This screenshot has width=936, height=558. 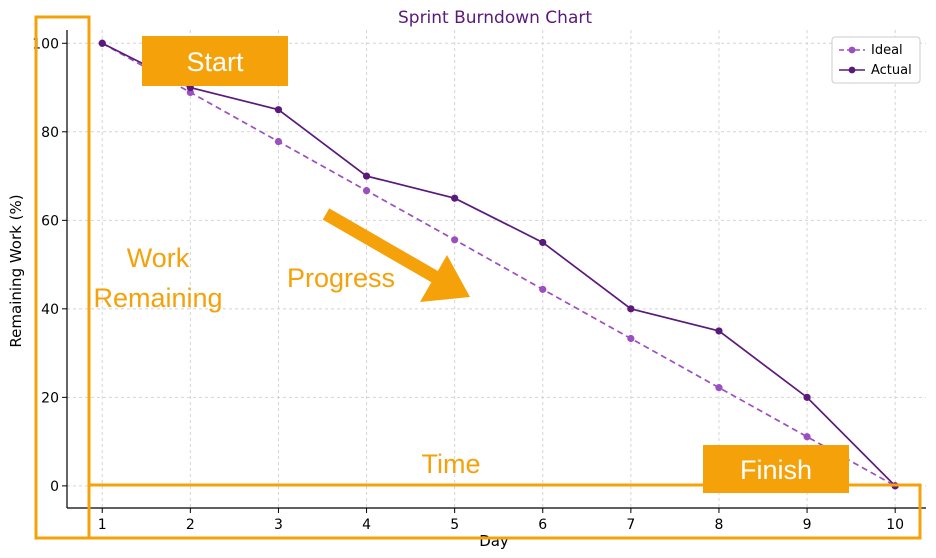 What do you see at coordinates (366, 525) in the screenshot?
I see `x-tick-label: 4` at bounding box center [366, 525].